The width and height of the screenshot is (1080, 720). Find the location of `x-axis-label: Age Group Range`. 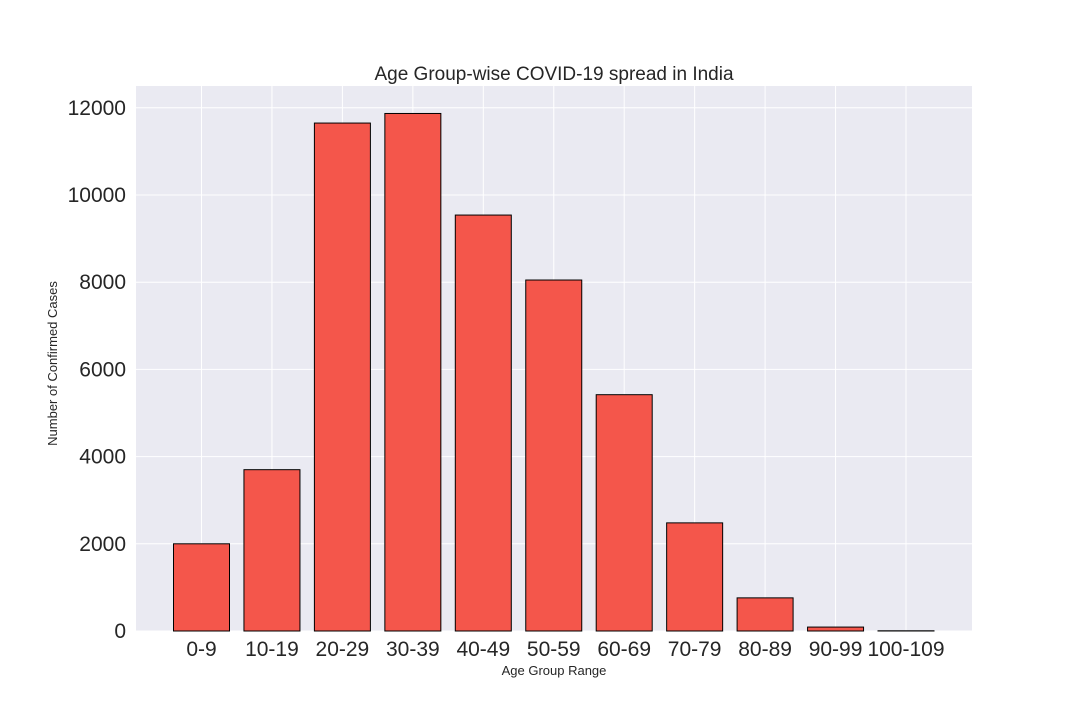

x-axis-label: Age Group Range is located at coordinates (554, 670).